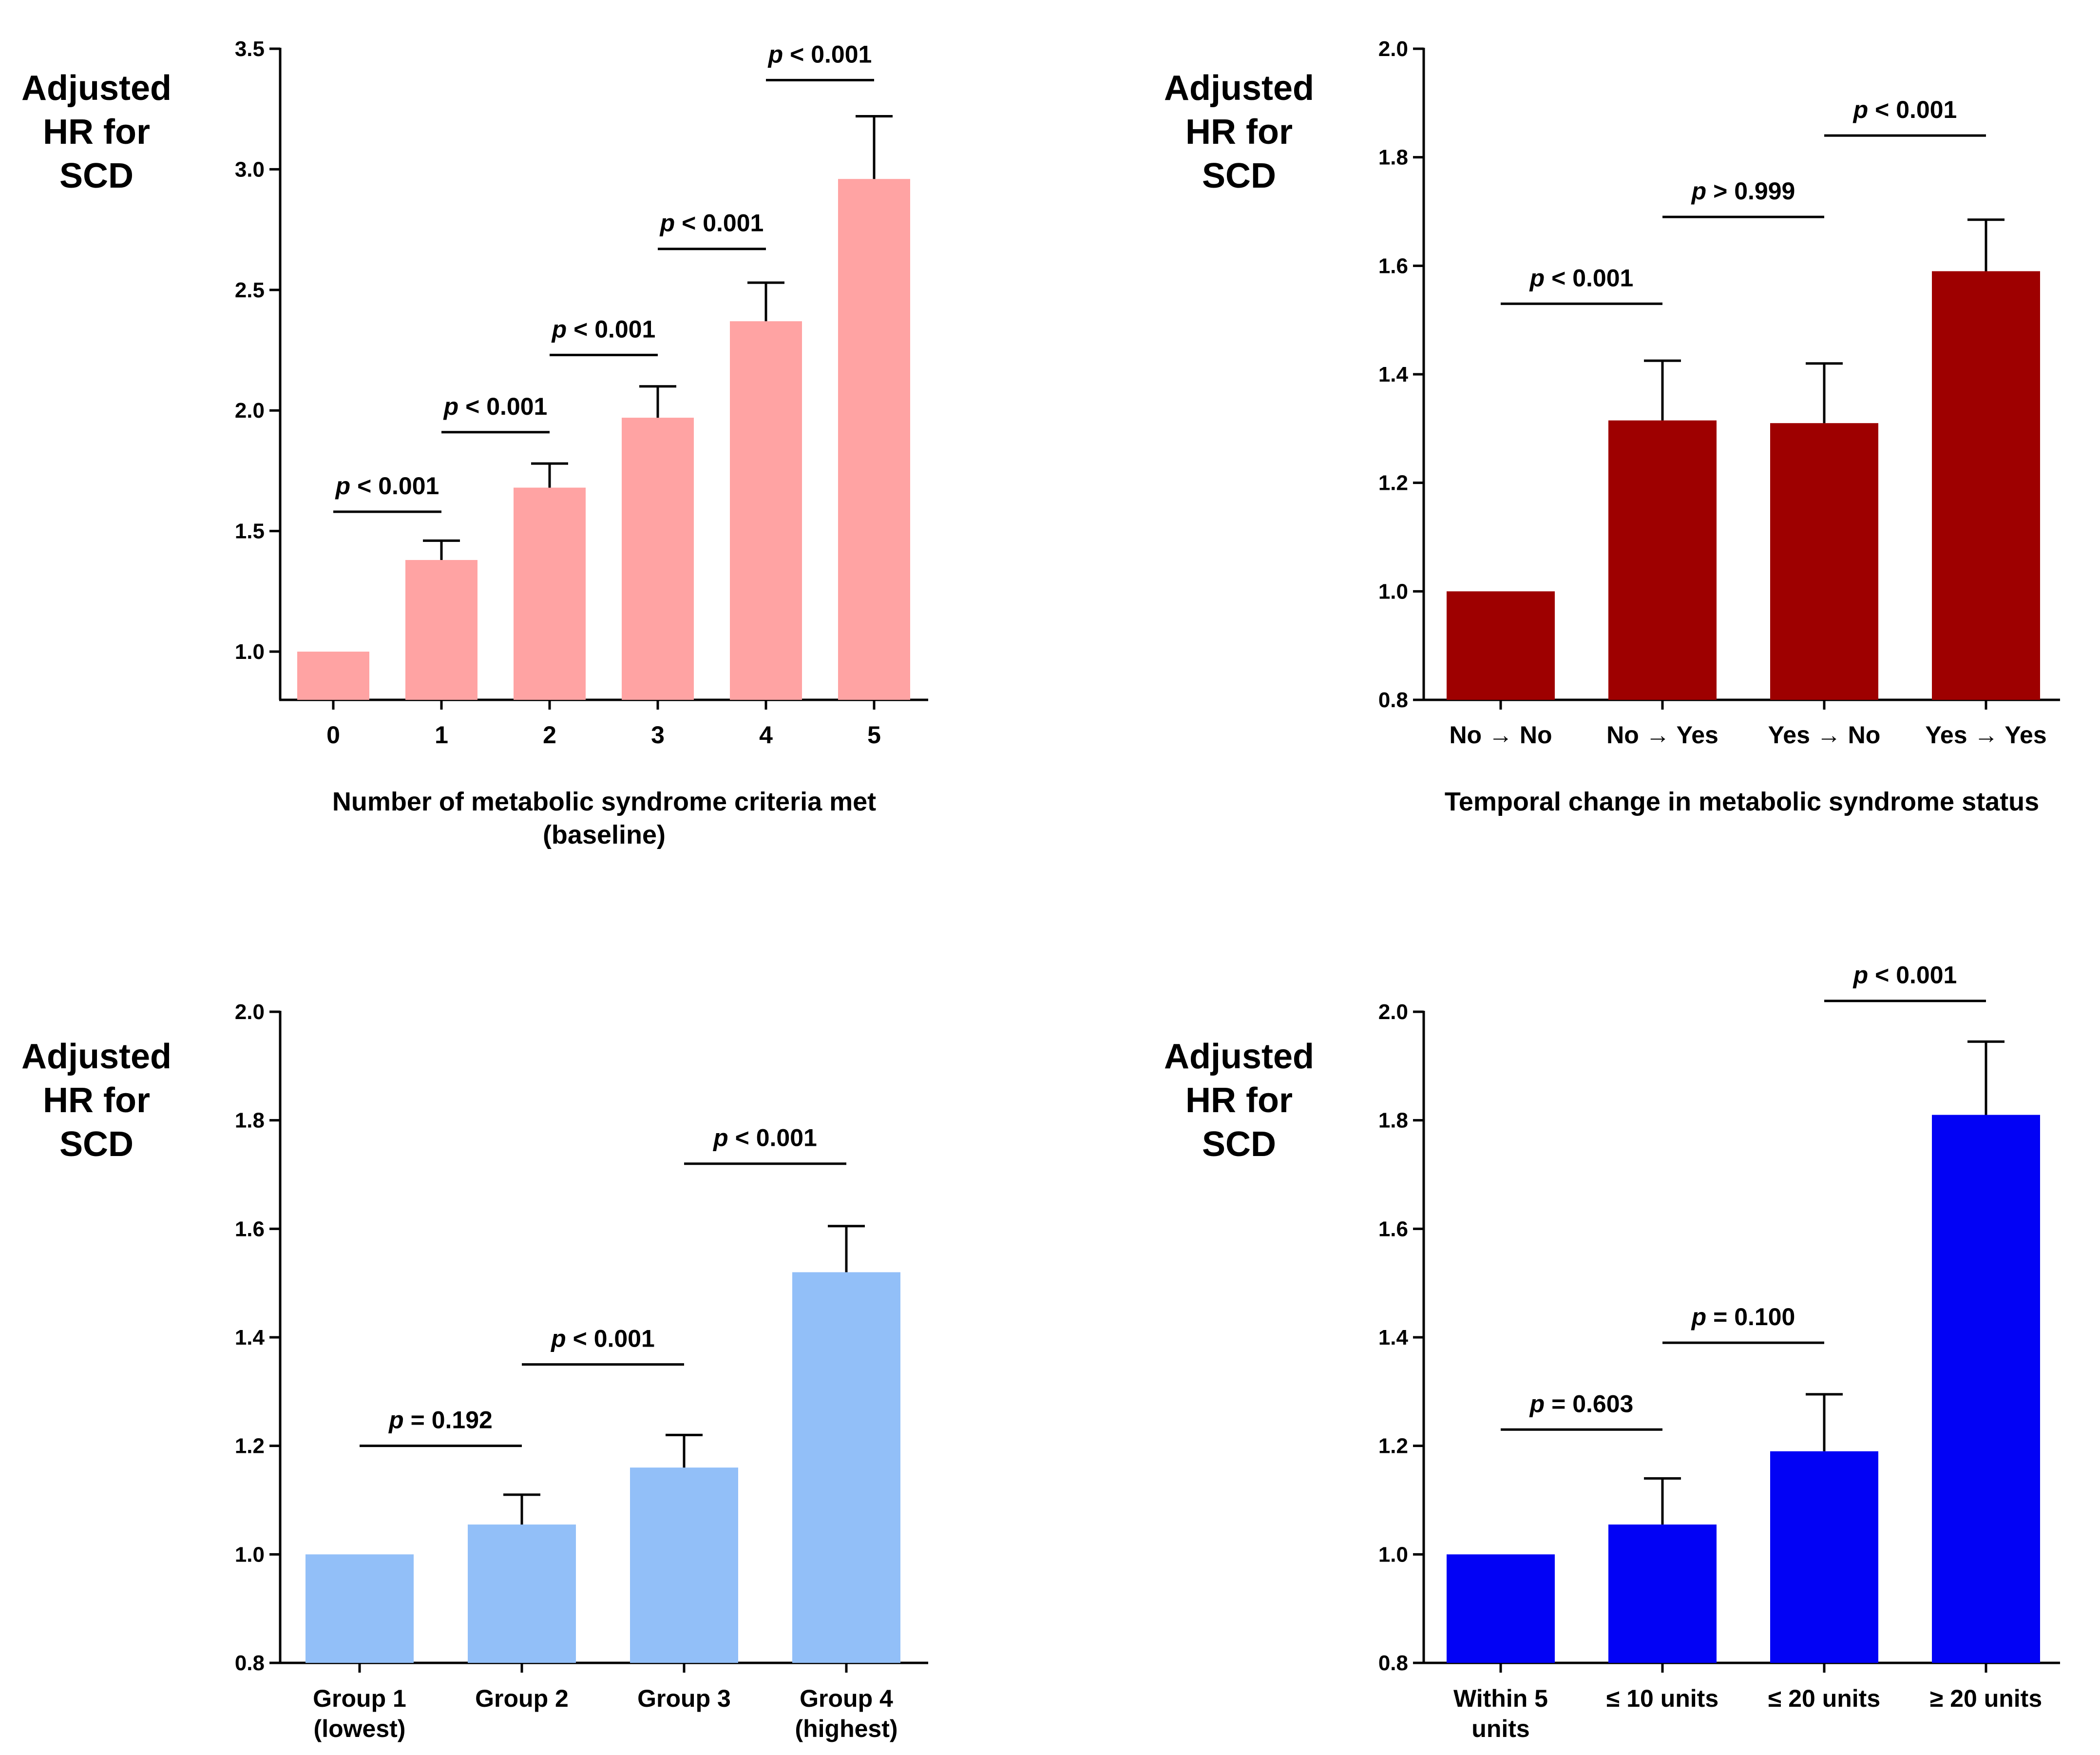 The height and width of the screenshot is (1755, 2100). I want to click on p-value-label-4: p < 0.001, so click(819, 54).